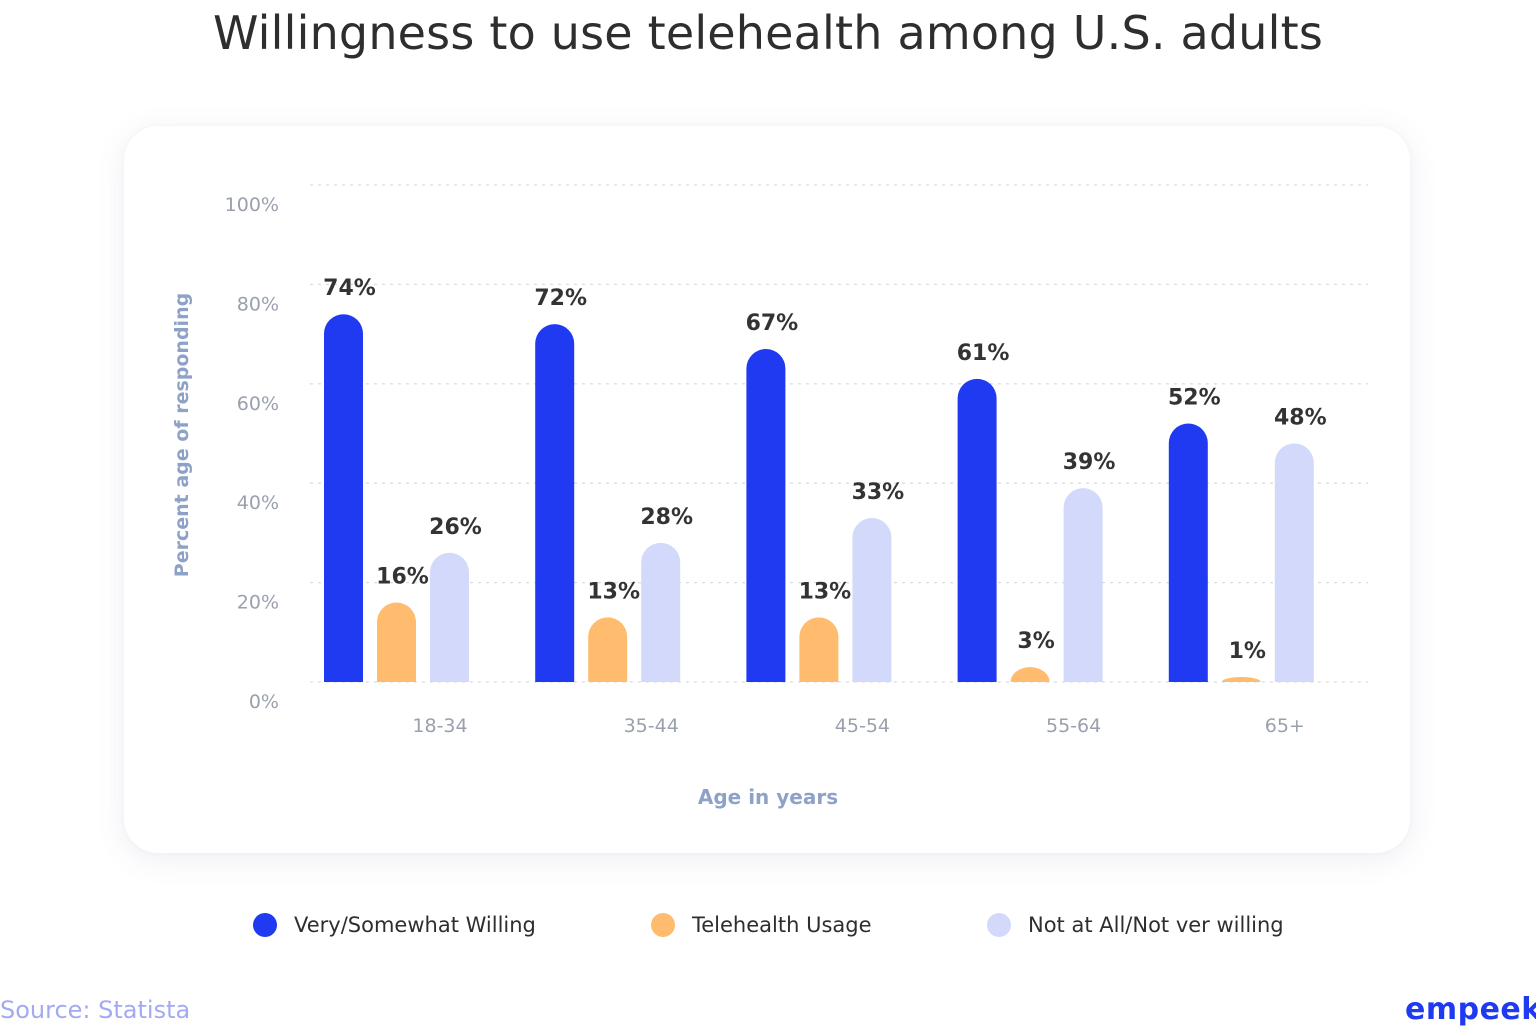  Describe the element at coordinates (1073, 726) in the screenshot. I see `x-tick-label: 55-64` at that location.